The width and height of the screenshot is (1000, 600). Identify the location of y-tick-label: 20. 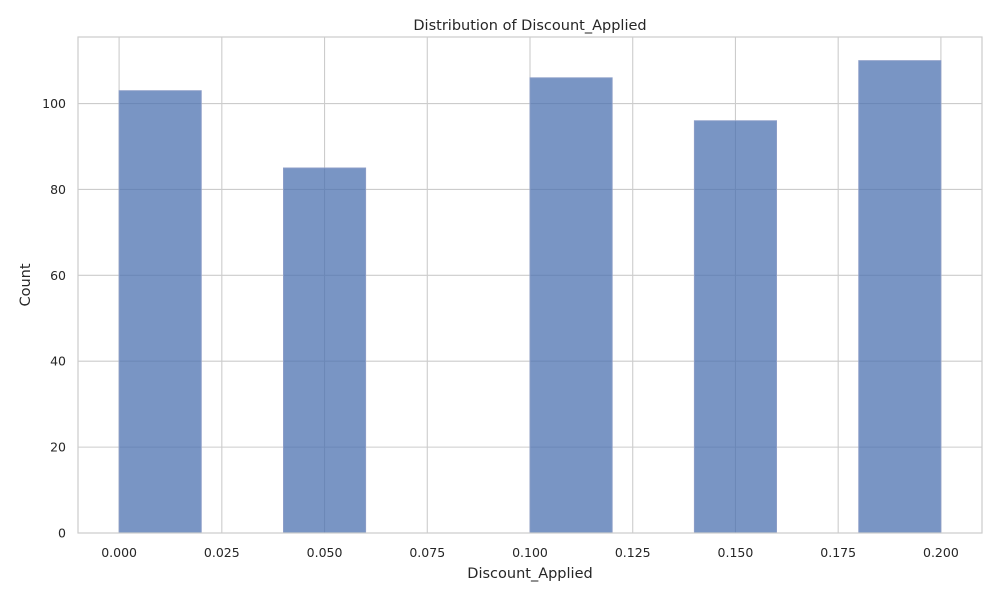
(58, 447).